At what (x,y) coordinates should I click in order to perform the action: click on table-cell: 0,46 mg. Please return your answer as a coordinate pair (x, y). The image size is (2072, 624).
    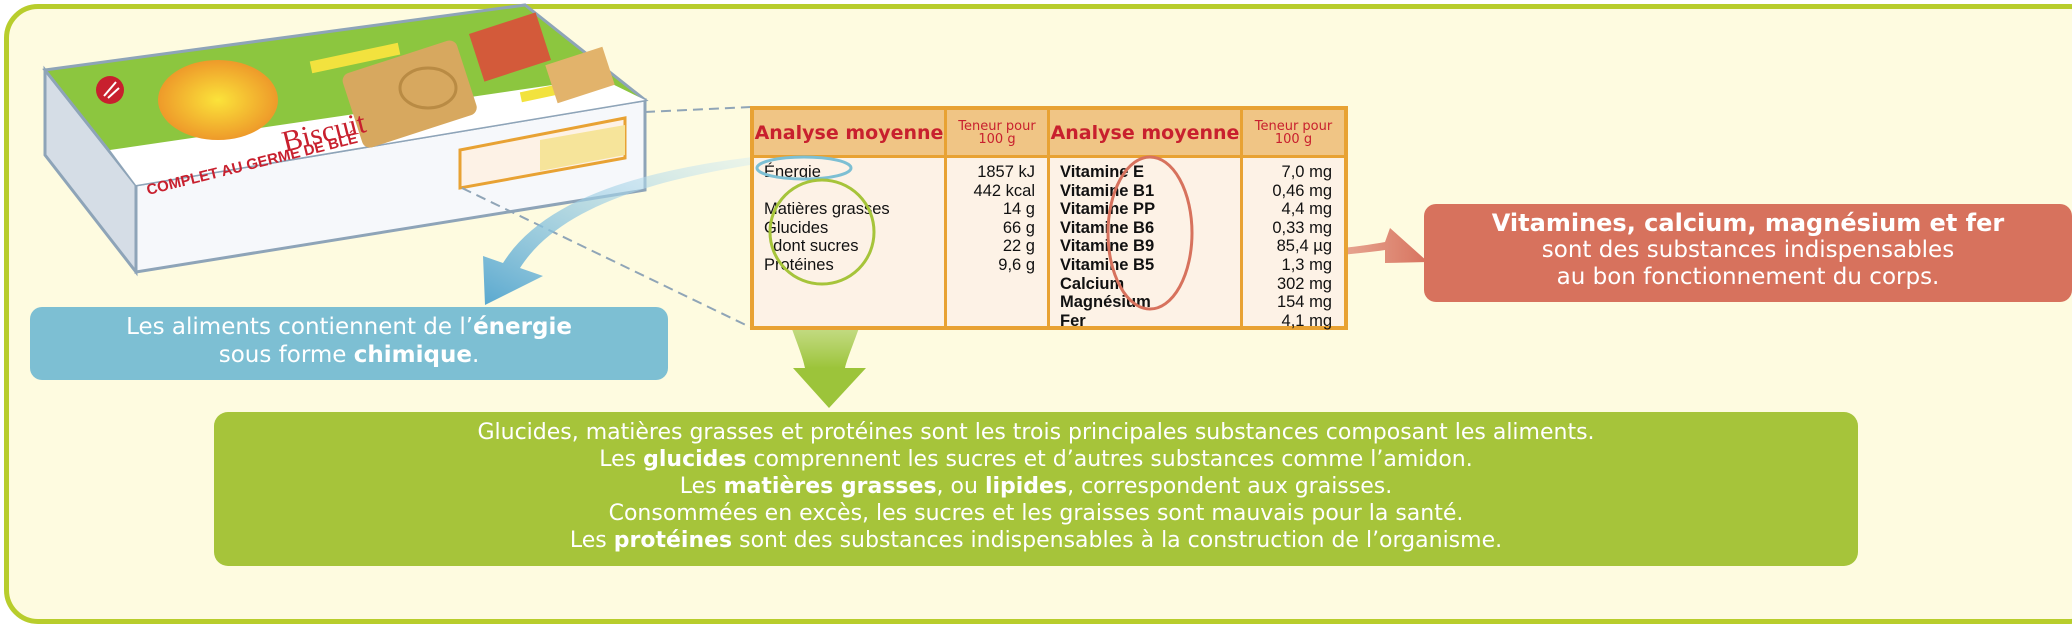
    Looking at the image, I should click on (1302, 190).